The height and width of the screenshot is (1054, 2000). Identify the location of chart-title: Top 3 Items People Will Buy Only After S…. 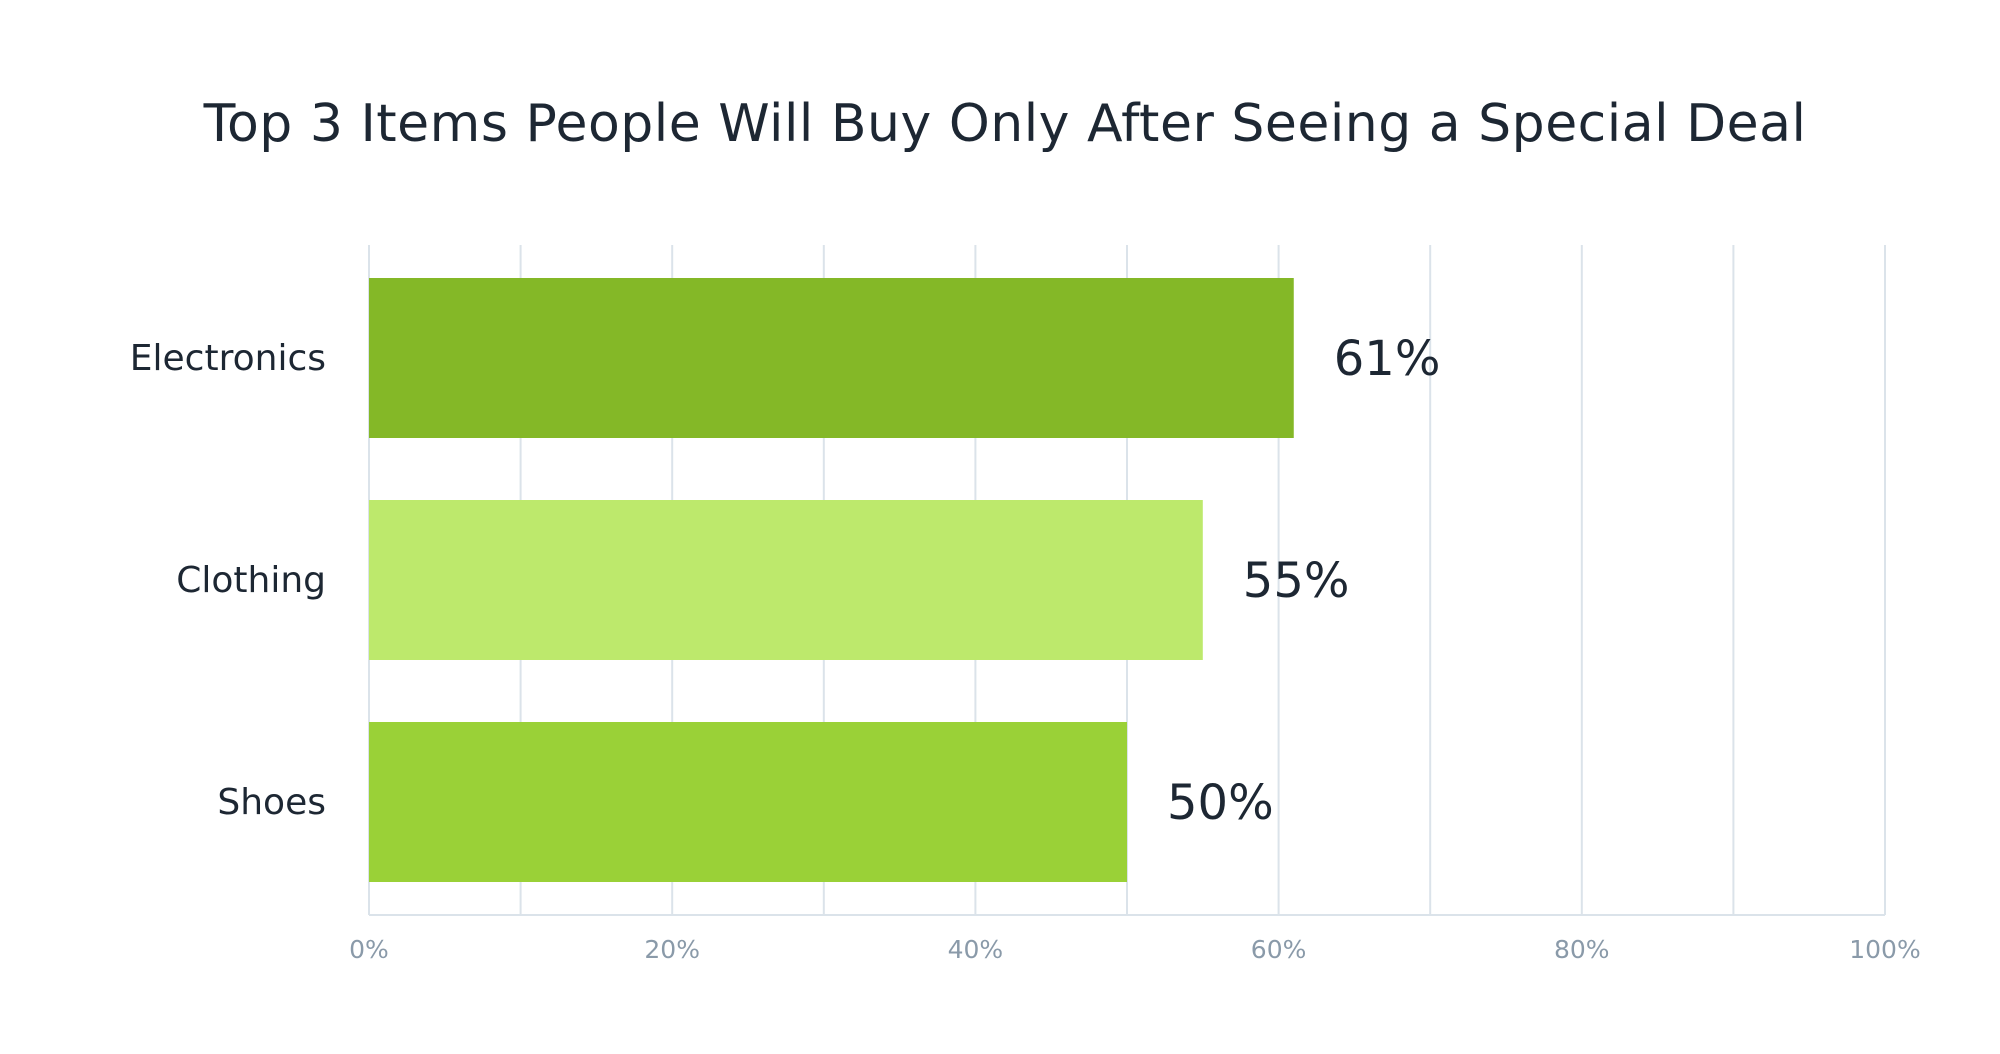
(1005, 124).